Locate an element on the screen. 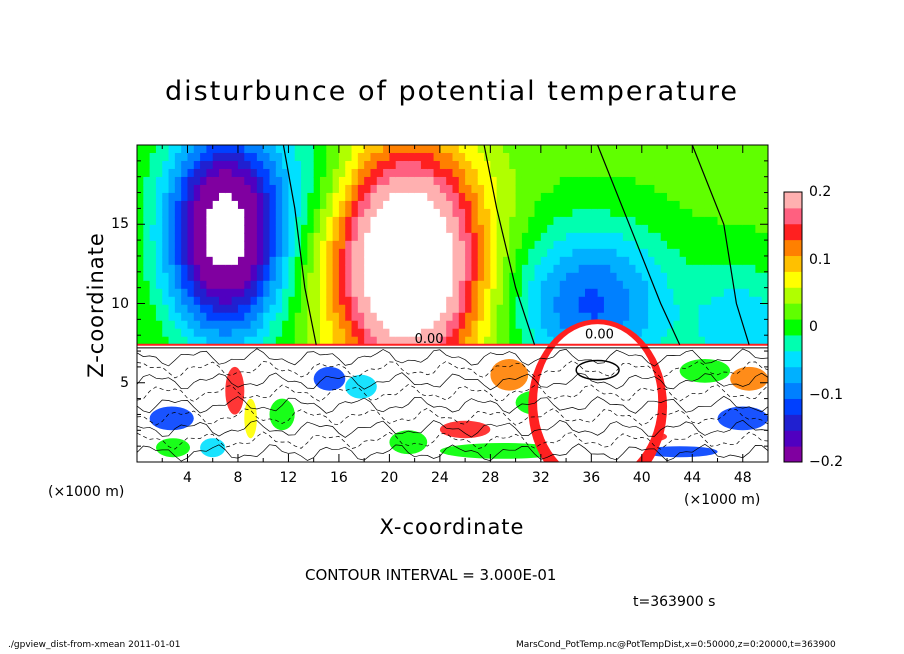  colorbar-swatch is located at coordinates (793, 422).